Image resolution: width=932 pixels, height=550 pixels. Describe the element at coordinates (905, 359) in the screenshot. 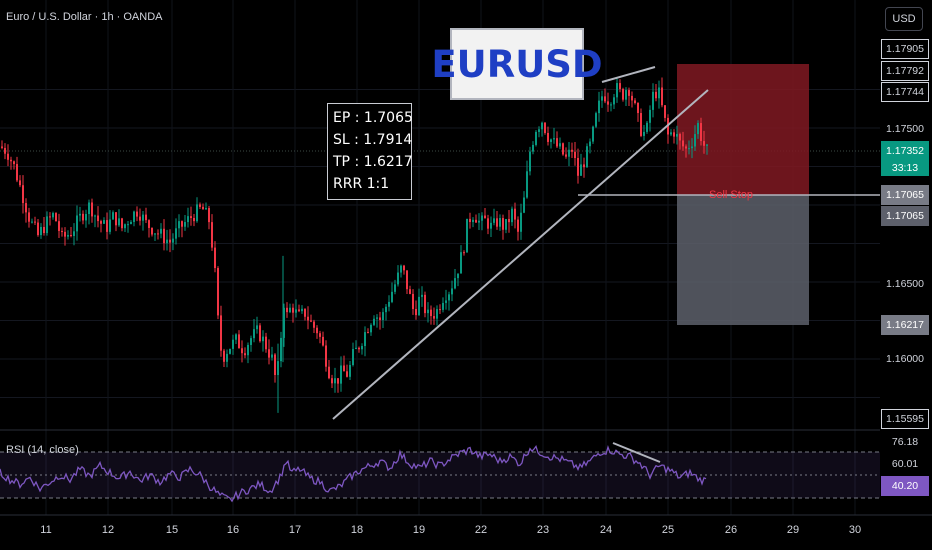

I see `price-label: 1.16000` at that location.